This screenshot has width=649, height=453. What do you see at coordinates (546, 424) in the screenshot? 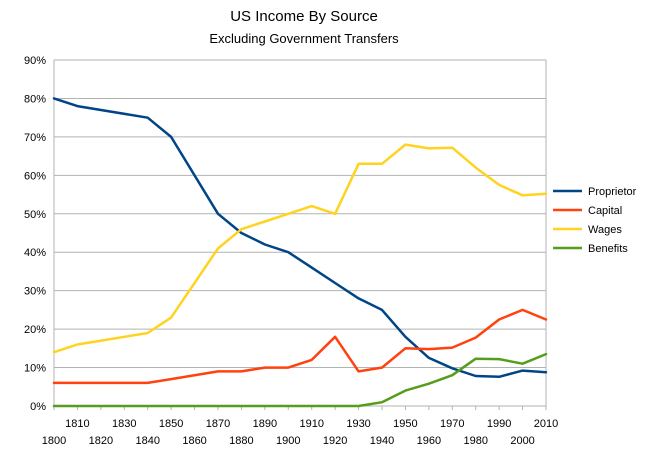
I see `x-tick-label: 2010` at bounding box center [546, 424].